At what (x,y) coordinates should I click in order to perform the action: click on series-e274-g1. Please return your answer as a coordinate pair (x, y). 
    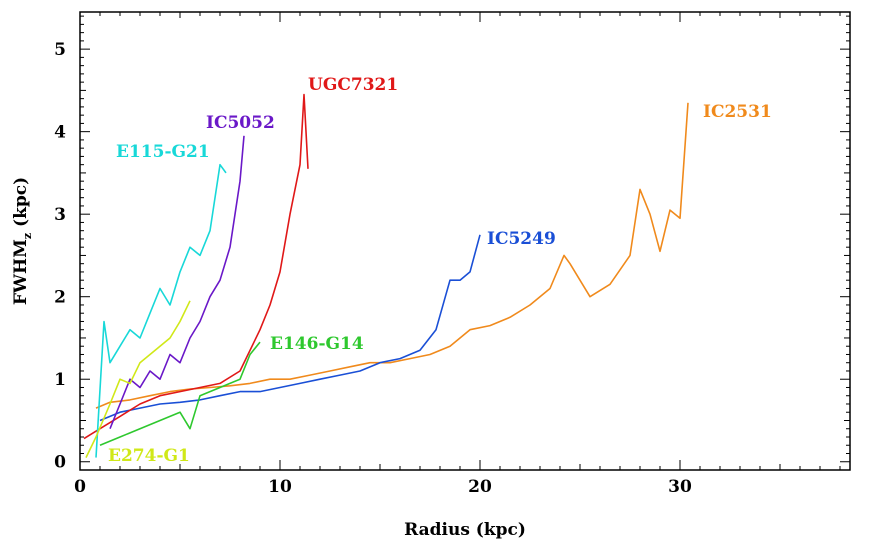
    Looking at the image, I should click on (138, 379).